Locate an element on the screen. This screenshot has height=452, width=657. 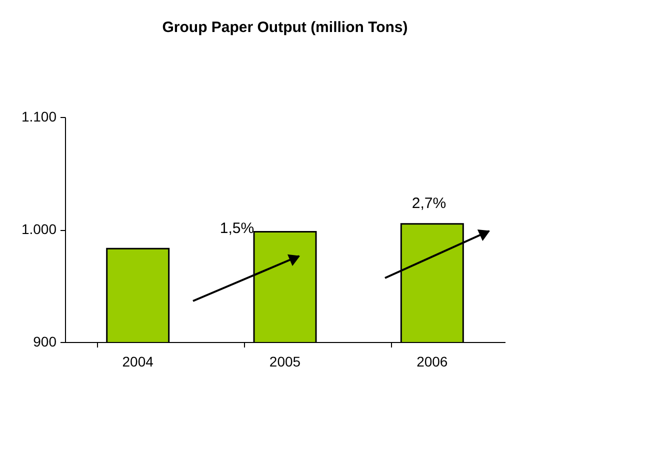
x-tick-label: 2004 is located at coordinates (138, 362).